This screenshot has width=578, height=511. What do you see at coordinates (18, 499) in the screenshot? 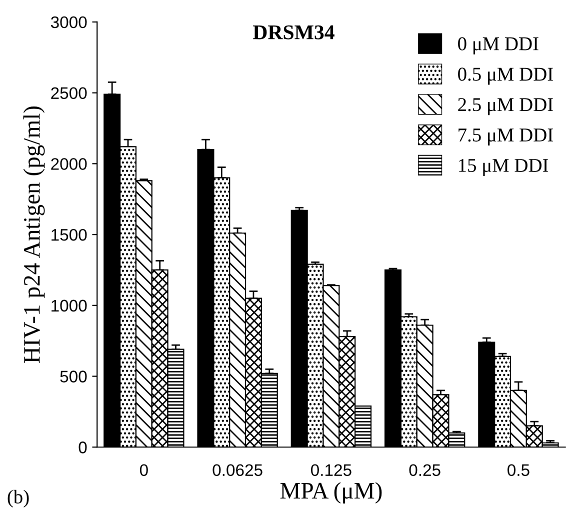
I see `text: (b)` at bounding box center [18, 499].